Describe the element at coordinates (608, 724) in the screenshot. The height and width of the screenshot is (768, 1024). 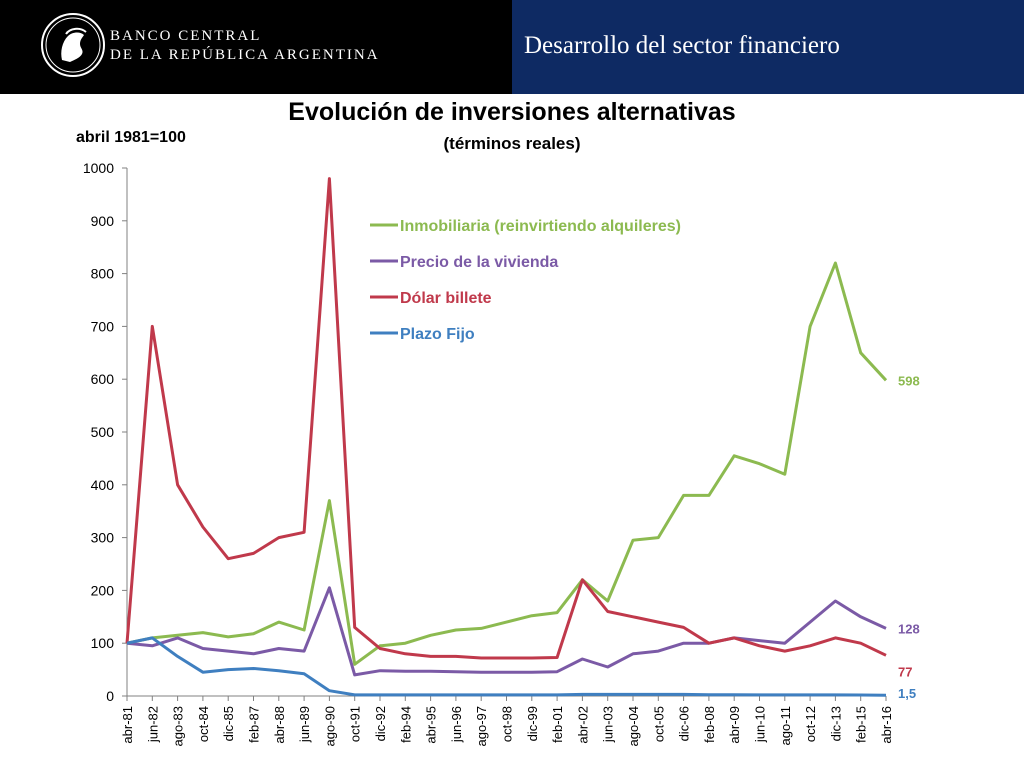
I see `x-tick-label-19: jun-03` at that location.